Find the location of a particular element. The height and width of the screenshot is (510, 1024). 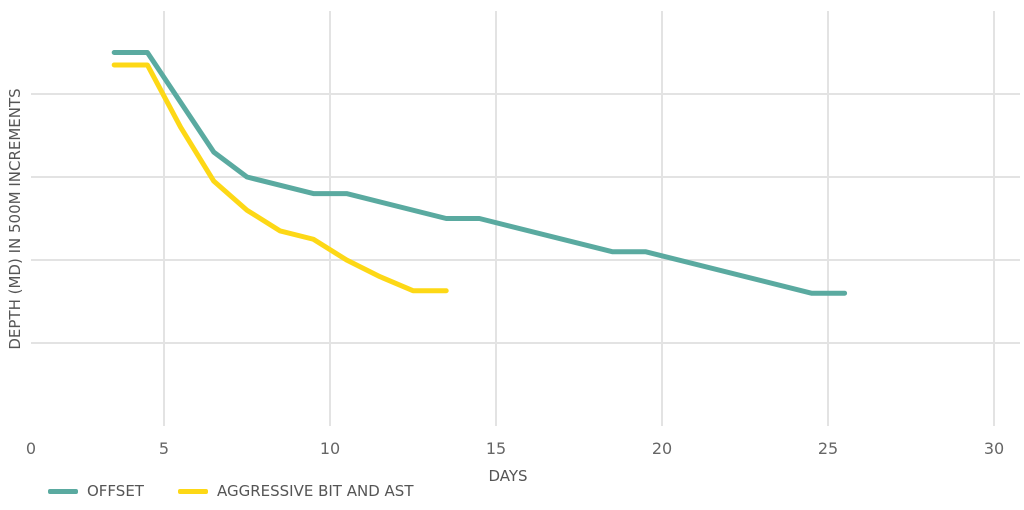

legend-swatch-offset is located at coordinates (63, 491).